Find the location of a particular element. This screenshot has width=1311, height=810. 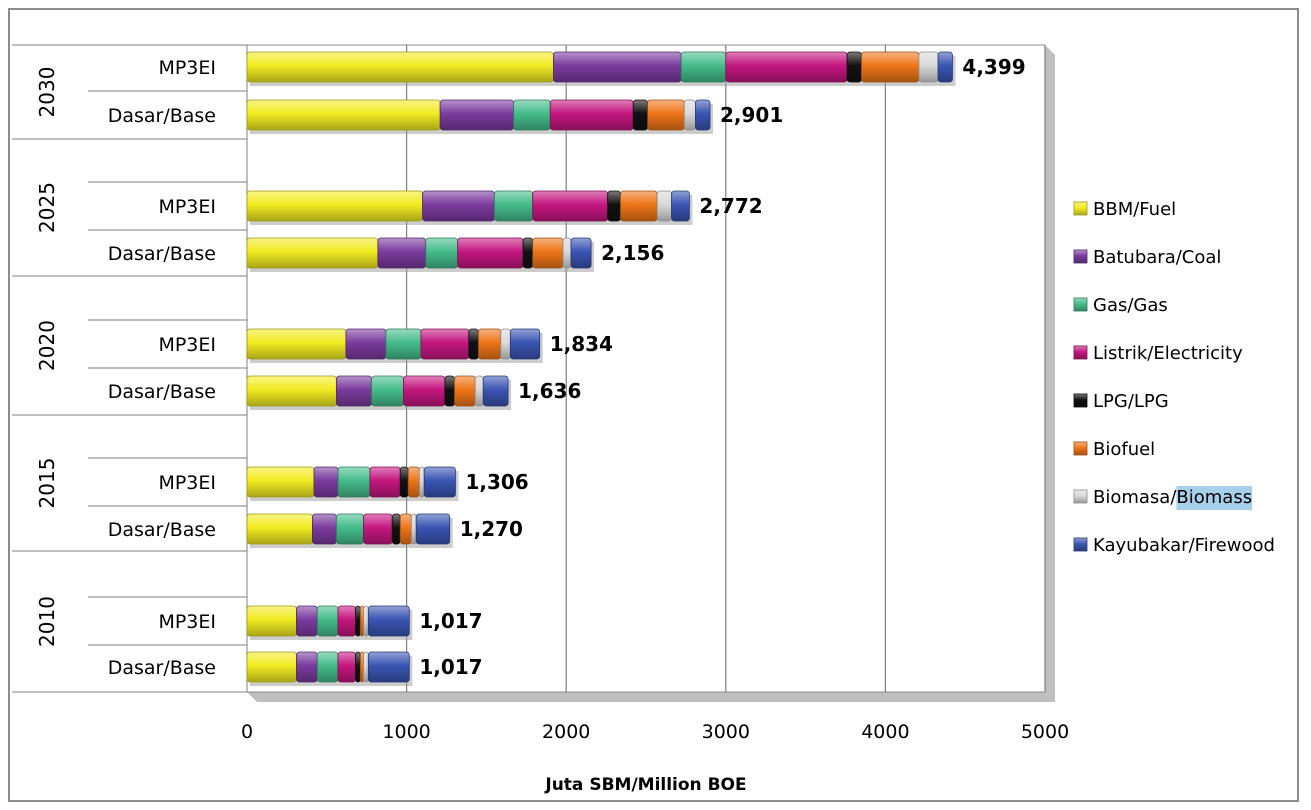

x-tick-label: 4000 is located at coordinates (885, 732).